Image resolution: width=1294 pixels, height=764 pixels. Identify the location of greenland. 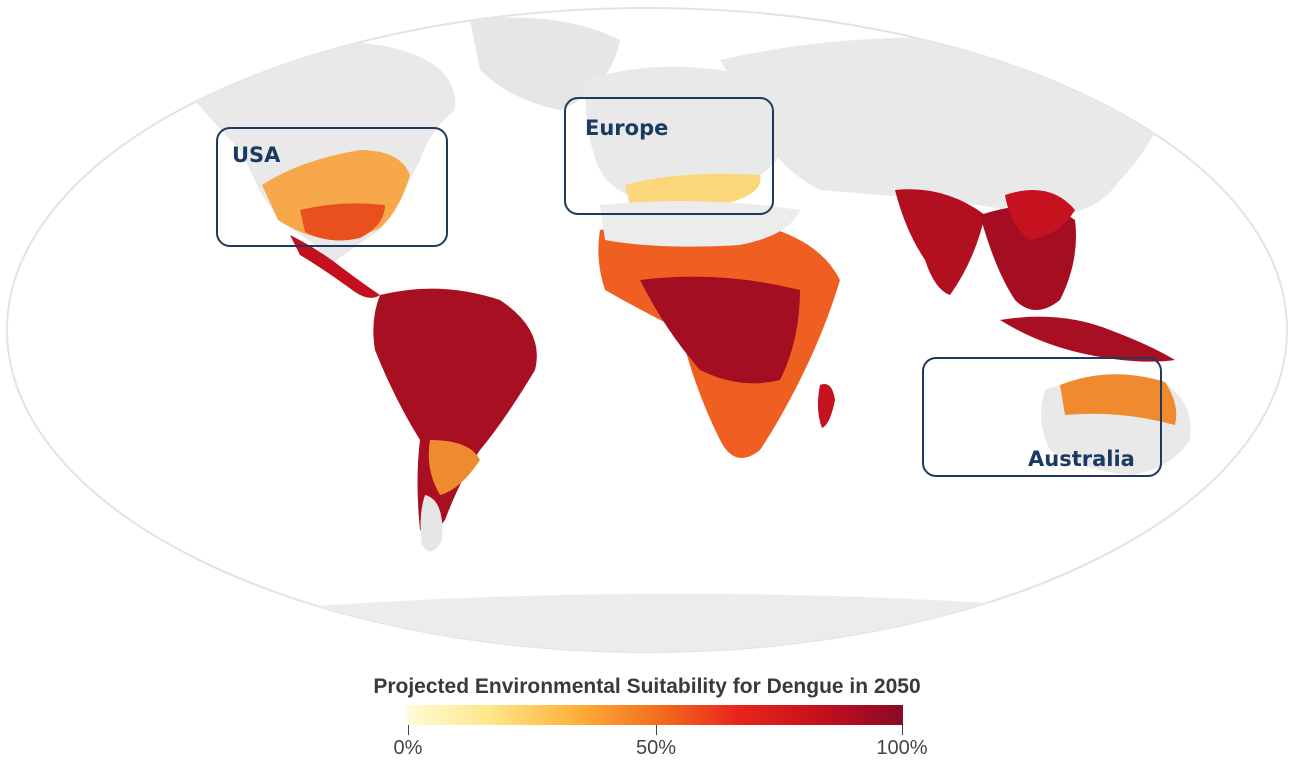
(545, 63).